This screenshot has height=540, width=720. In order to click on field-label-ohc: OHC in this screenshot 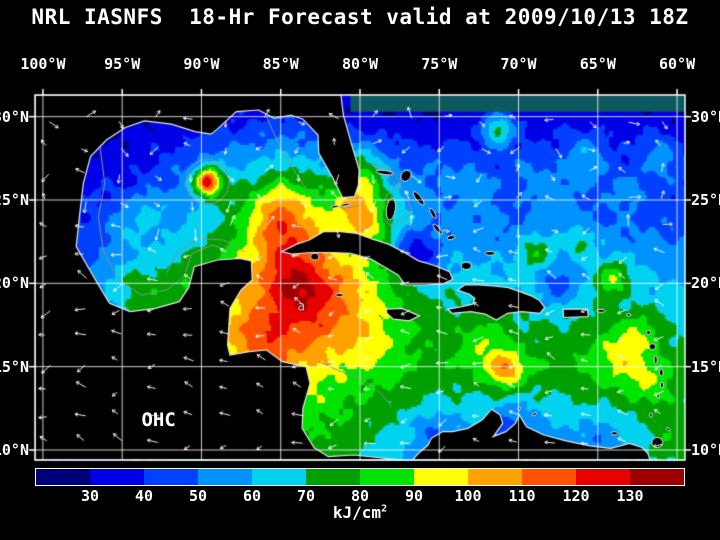, I will do `click(158, 420)`.